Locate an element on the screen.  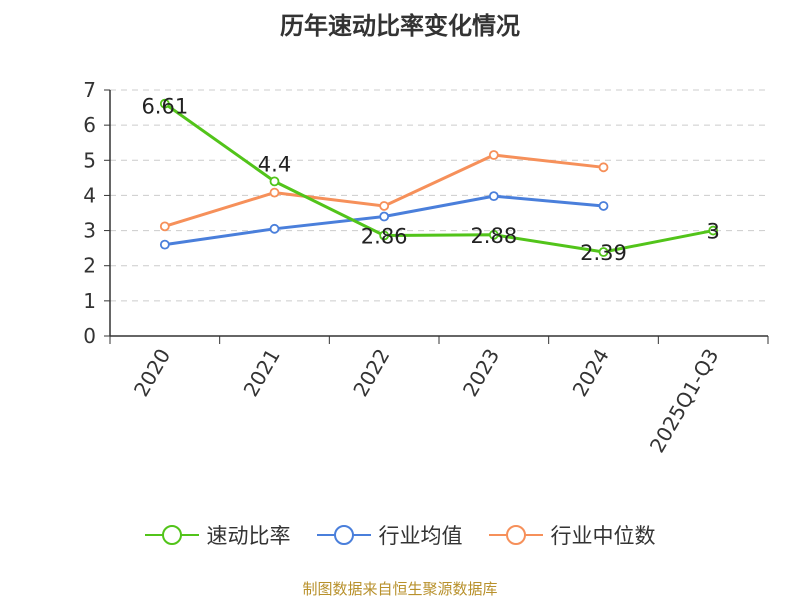
legend-item-industry-median: 行业中位数 is located at coordinates (572, 535).